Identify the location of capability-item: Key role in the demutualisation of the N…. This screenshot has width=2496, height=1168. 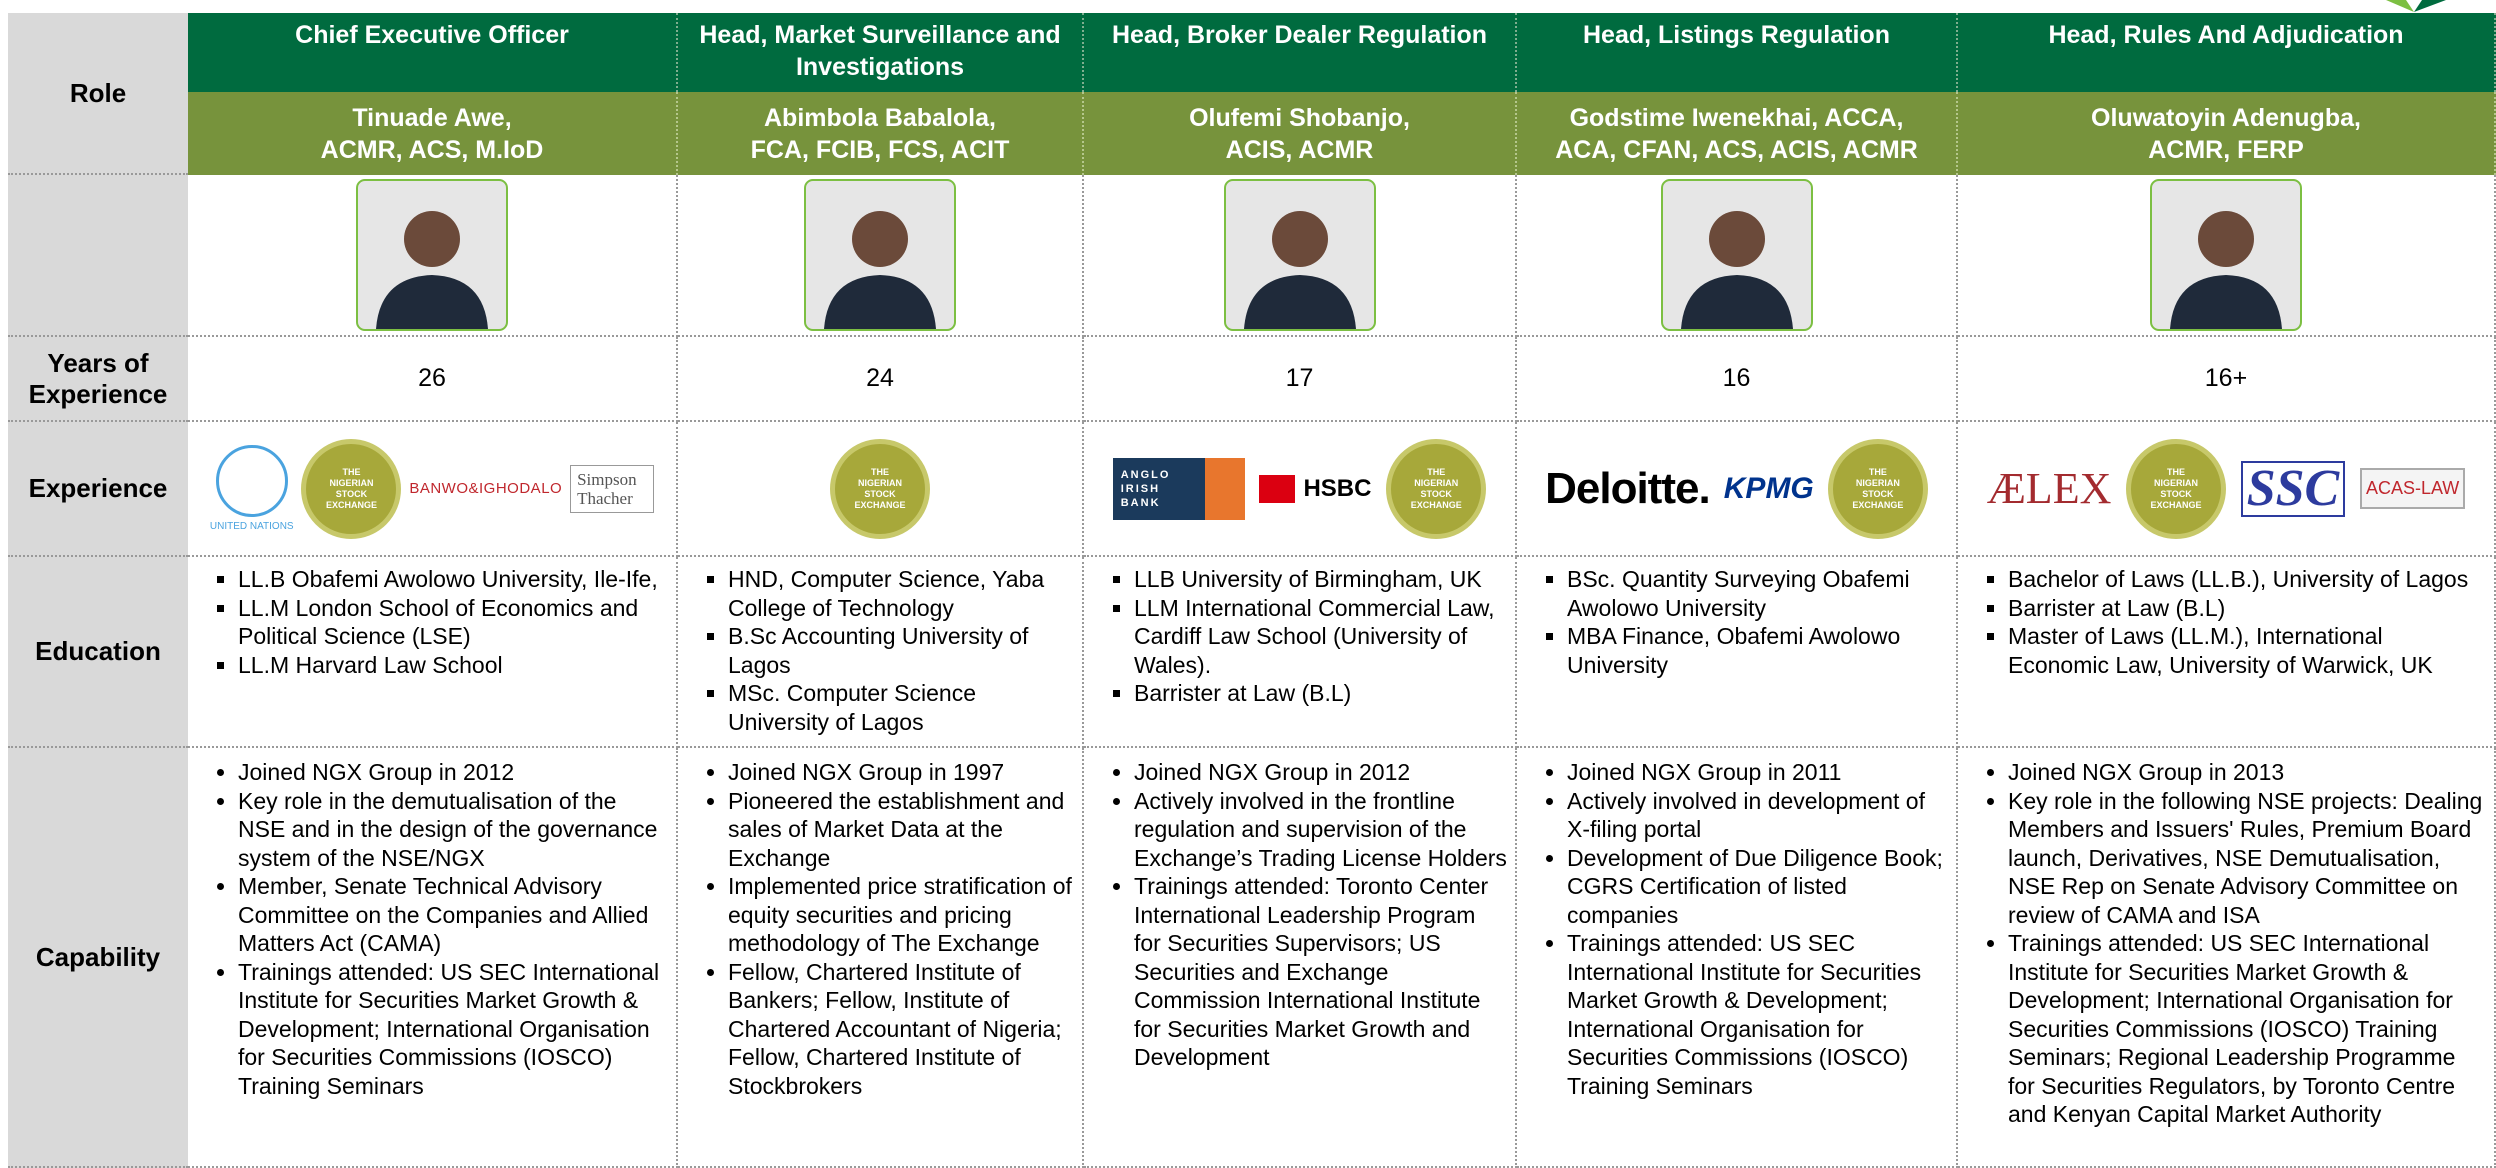
(453, 830).